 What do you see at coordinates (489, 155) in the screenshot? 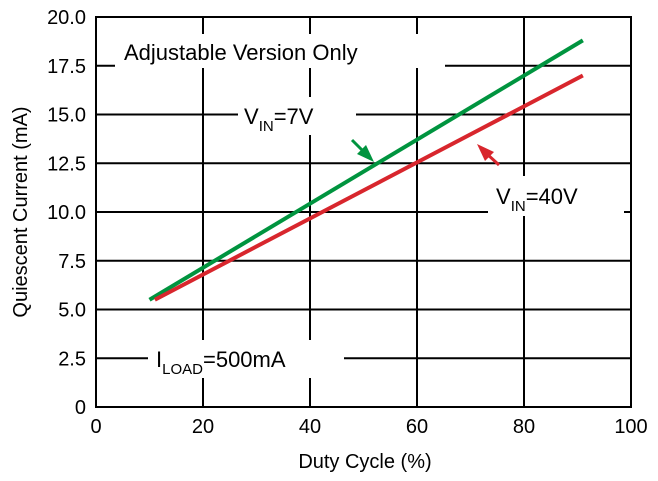
I see `vin40-arrow` at bounding box center [489, 155].